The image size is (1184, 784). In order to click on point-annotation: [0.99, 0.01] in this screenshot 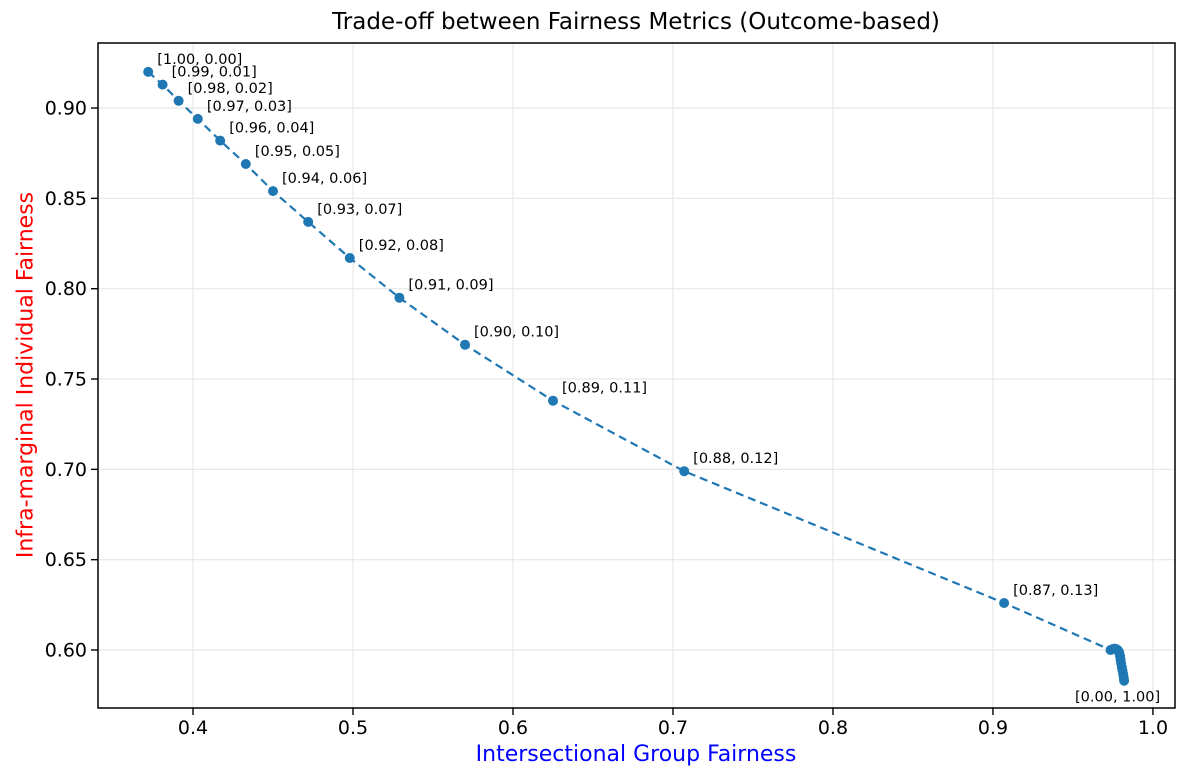, I will do `click(214, 73)`.